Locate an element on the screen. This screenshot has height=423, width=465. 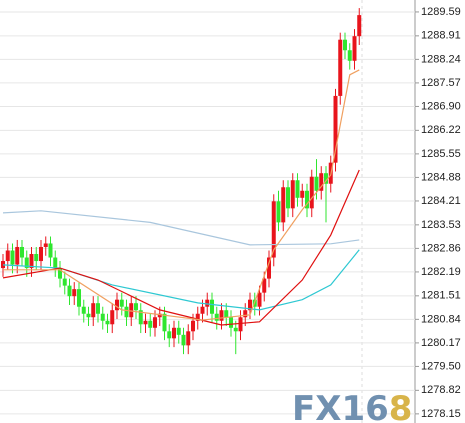
y-tick-label: 1289.59 is located at coordinates (441, 12).